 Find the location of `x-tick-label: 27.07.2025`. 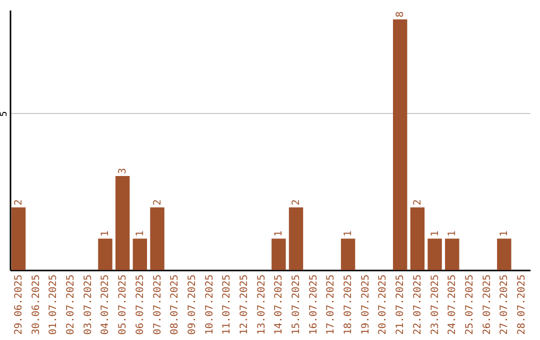

x-tick-label: 27.07.2025 is located at coordinates (504, 304).